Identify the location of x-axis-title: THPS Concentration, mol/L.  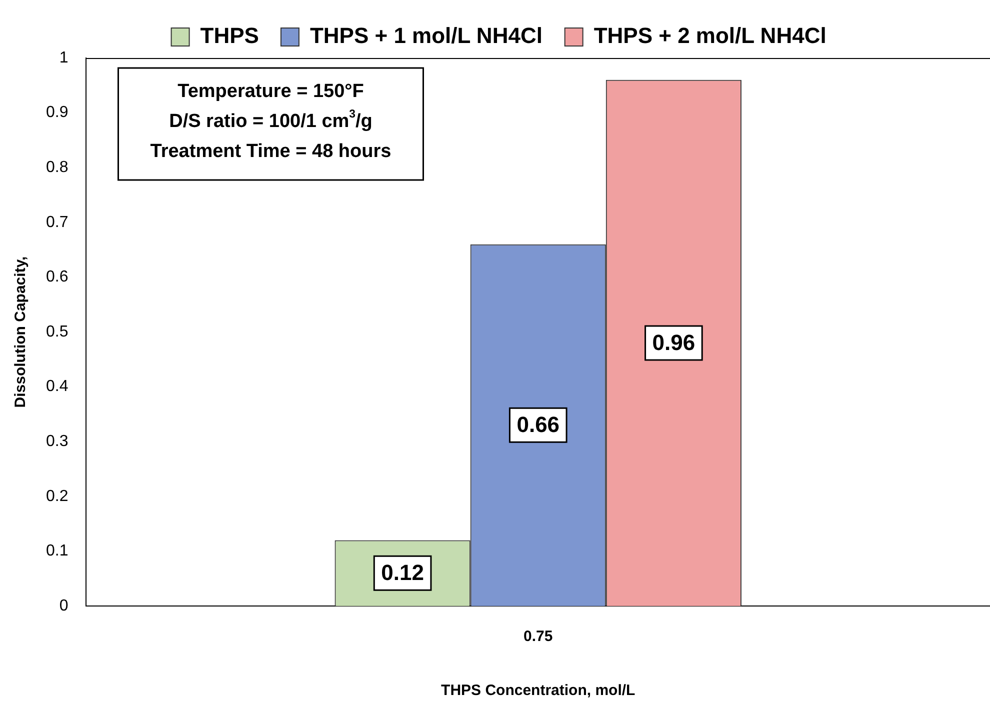
(538, 691).